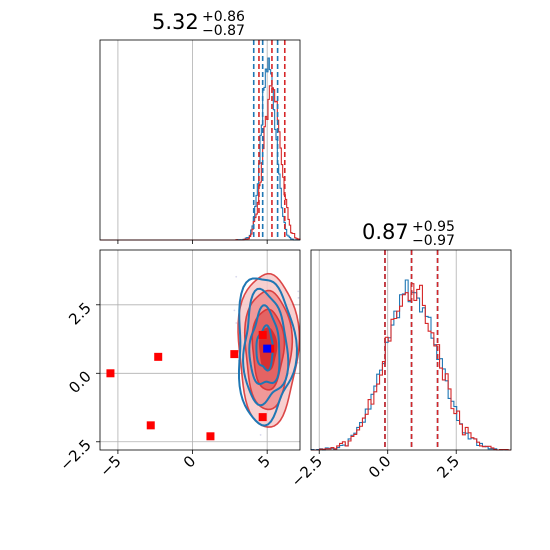 The width and height of the screenshot is (550, 550). What do you see at coordinates (307, 471) in the screenshot?
I see `hist-2-x-tick-label-0: −2.5` at bounding box center [307, 471].